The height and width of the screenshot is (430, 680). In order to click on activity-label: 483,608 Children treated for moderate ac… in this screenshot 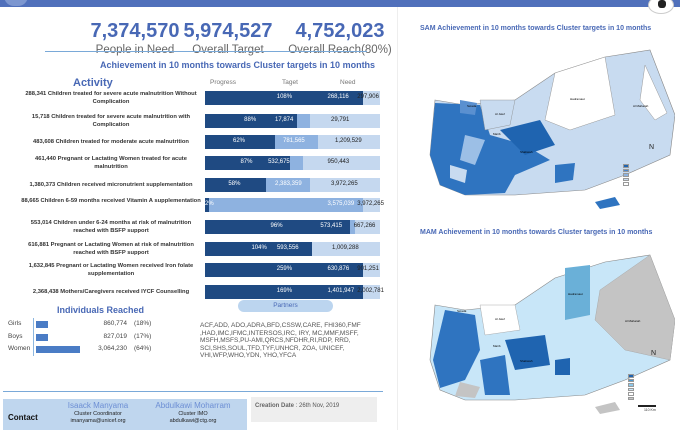, I will do `click(111, 142)`.